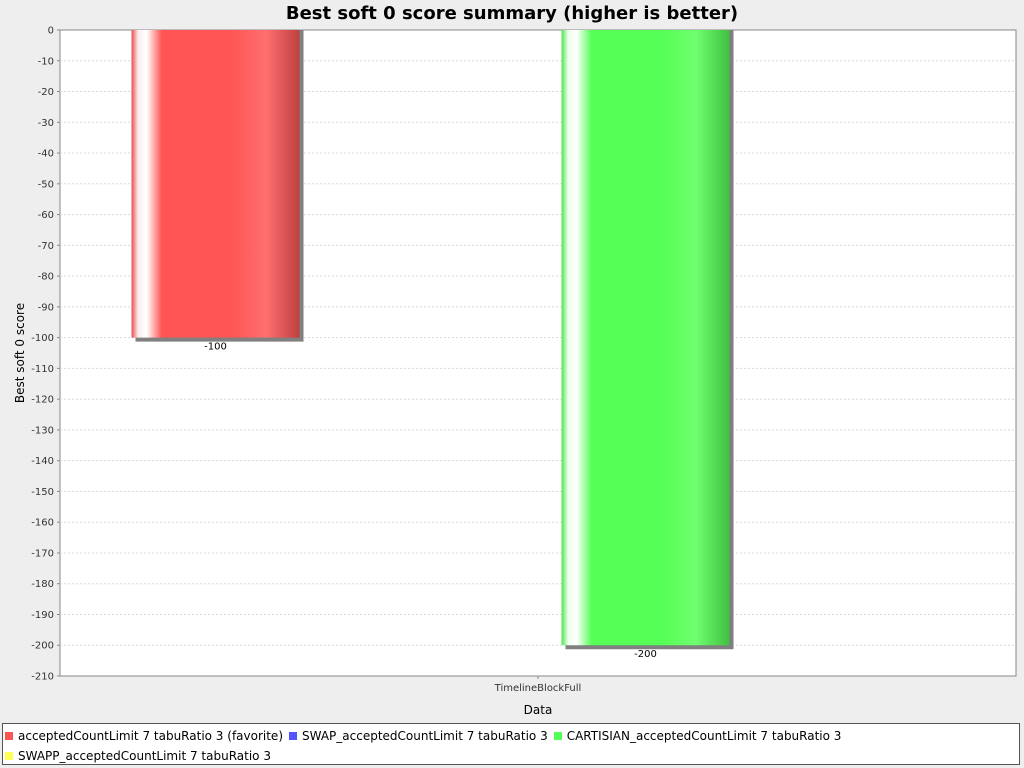  Describe the element at coordinates (46, 246) in the screenshot. I see `y-tick-label: -70` at that location.